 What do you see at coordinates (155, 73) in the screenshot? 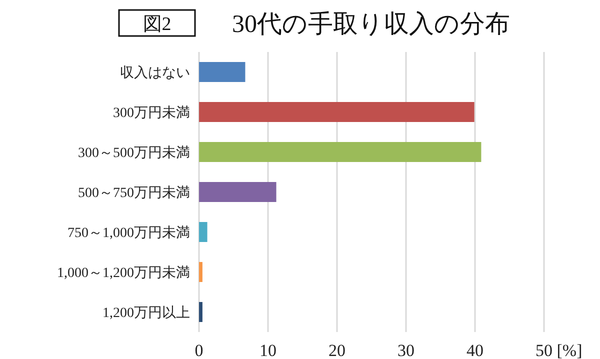
I see `y-tick-label: 収入はない` at bounding box center [155, 73].